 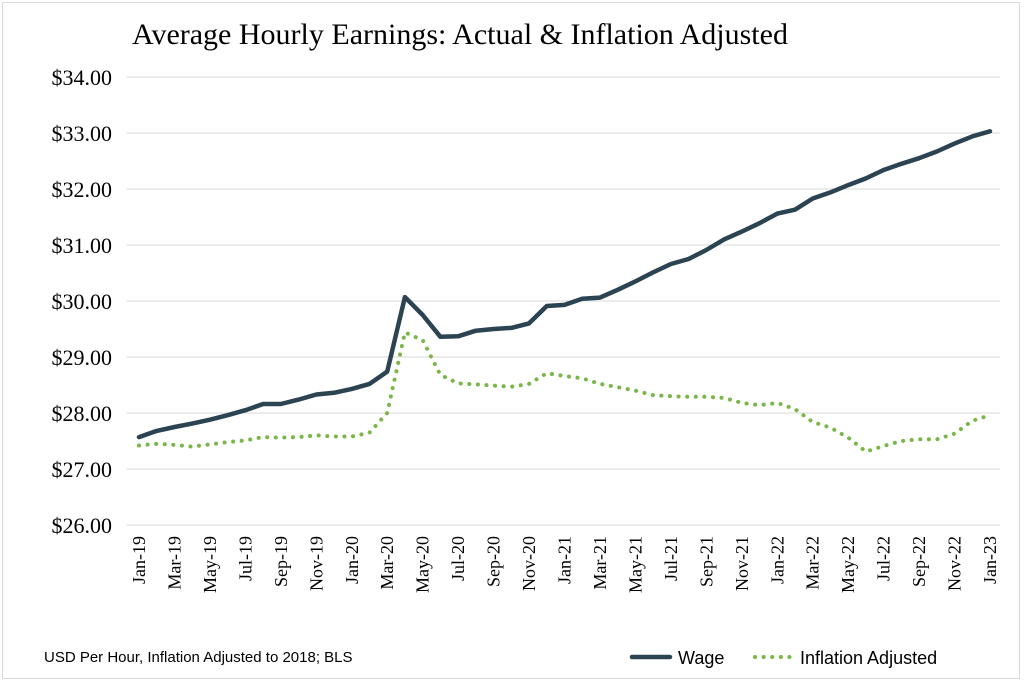 I want to click on x-tick-label: Mar-19, so click(x=174, y=563).